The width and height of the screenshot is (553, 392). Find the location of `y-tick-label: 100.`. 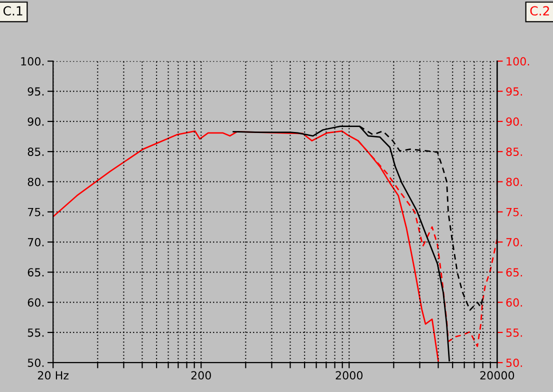

y-tick-label: 100. is located at coordinates (32, 61).